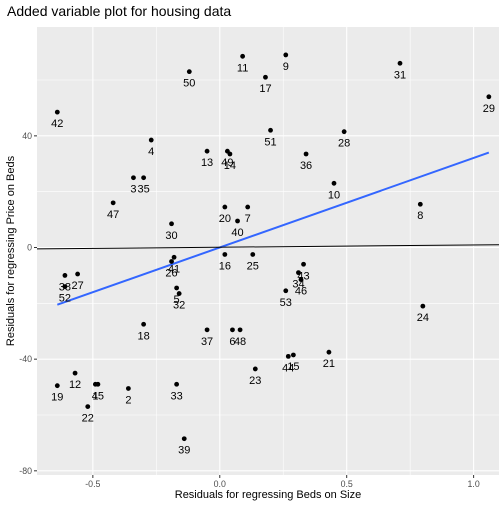 This screenshot has width=504, height=509. What do you see at coordinates (88, 419) in the screenshot?
I see `point-label: 22` at bounding box center [88, 419].